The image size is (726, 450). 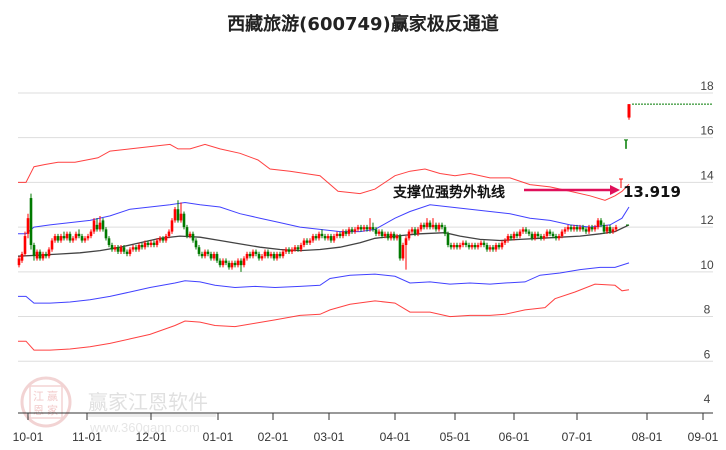 I want to click on y-tick-label: 14, so click(x=707, y=175).